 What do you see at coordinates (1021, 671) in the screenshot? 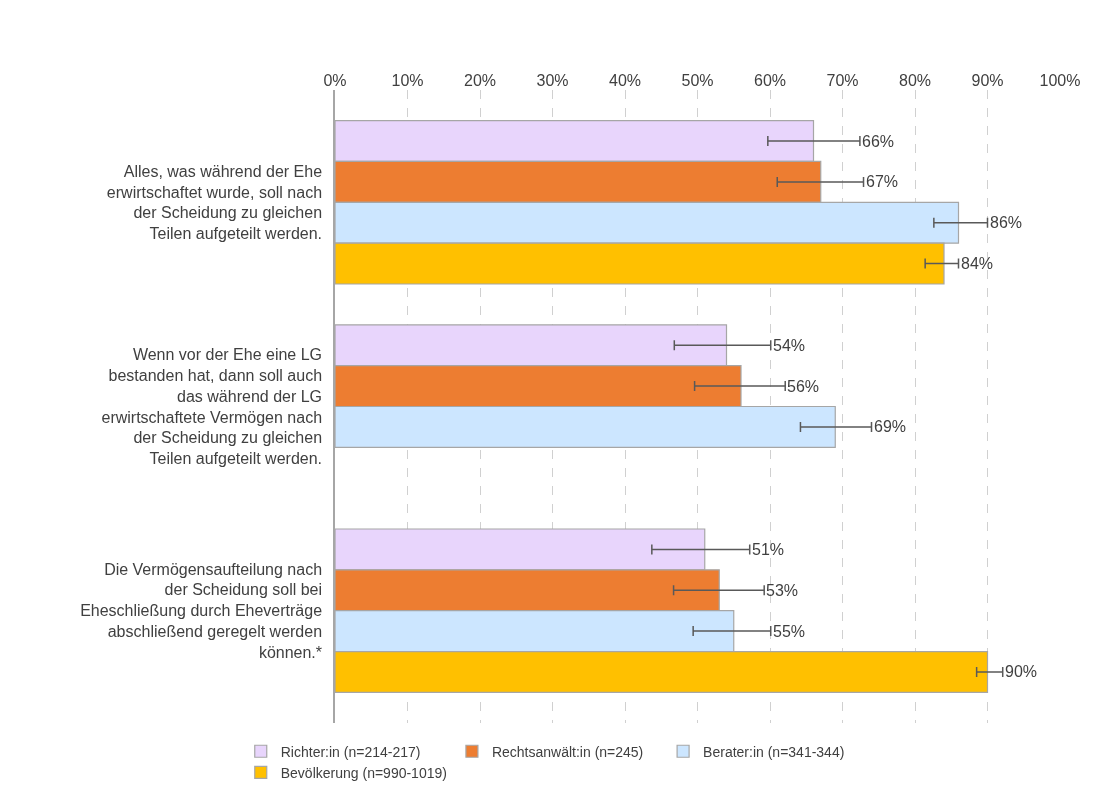
I see `data-label: 90%` at bounding box center [1021, 671].